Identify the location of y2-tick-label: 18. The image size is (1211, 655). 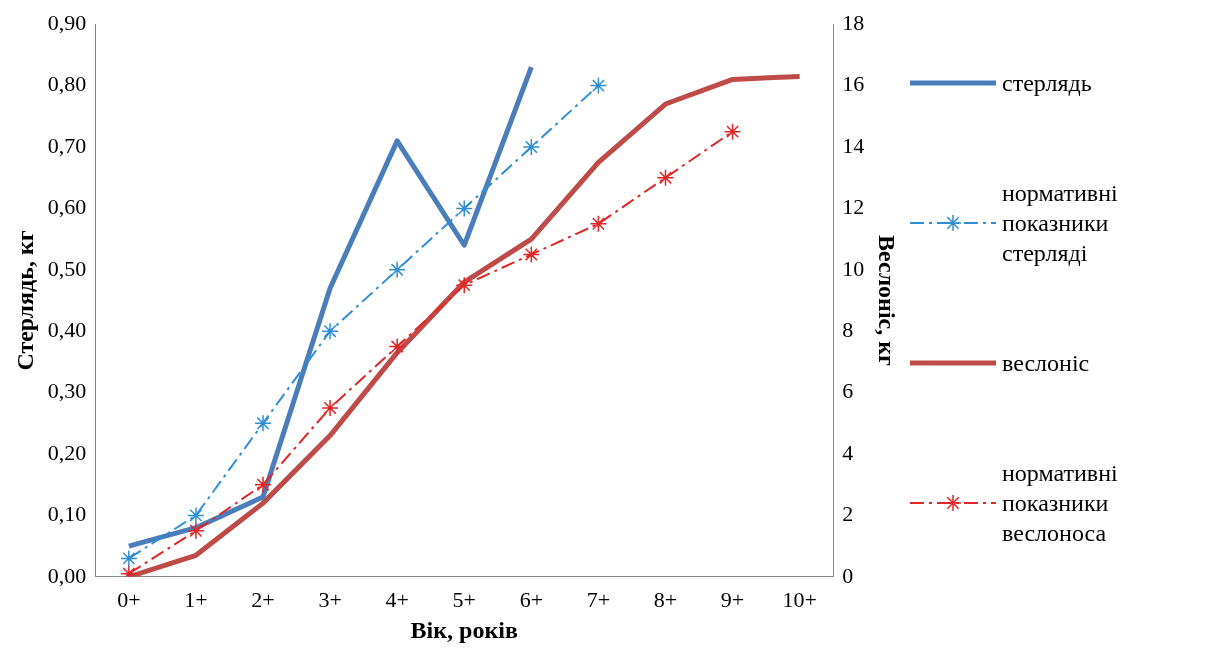
(853, 22).